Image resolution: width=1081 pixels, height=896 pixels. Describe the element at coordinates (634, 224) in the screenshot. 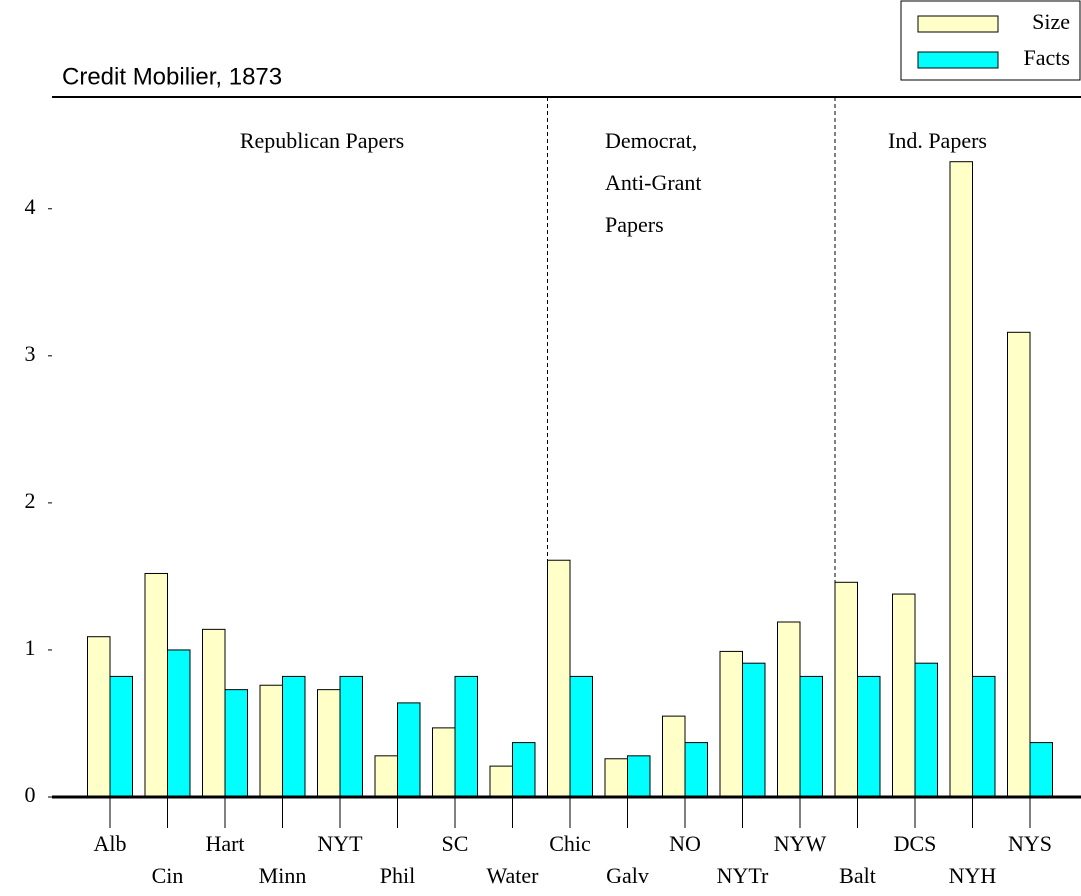

I see `group-label: Papers` at that location.